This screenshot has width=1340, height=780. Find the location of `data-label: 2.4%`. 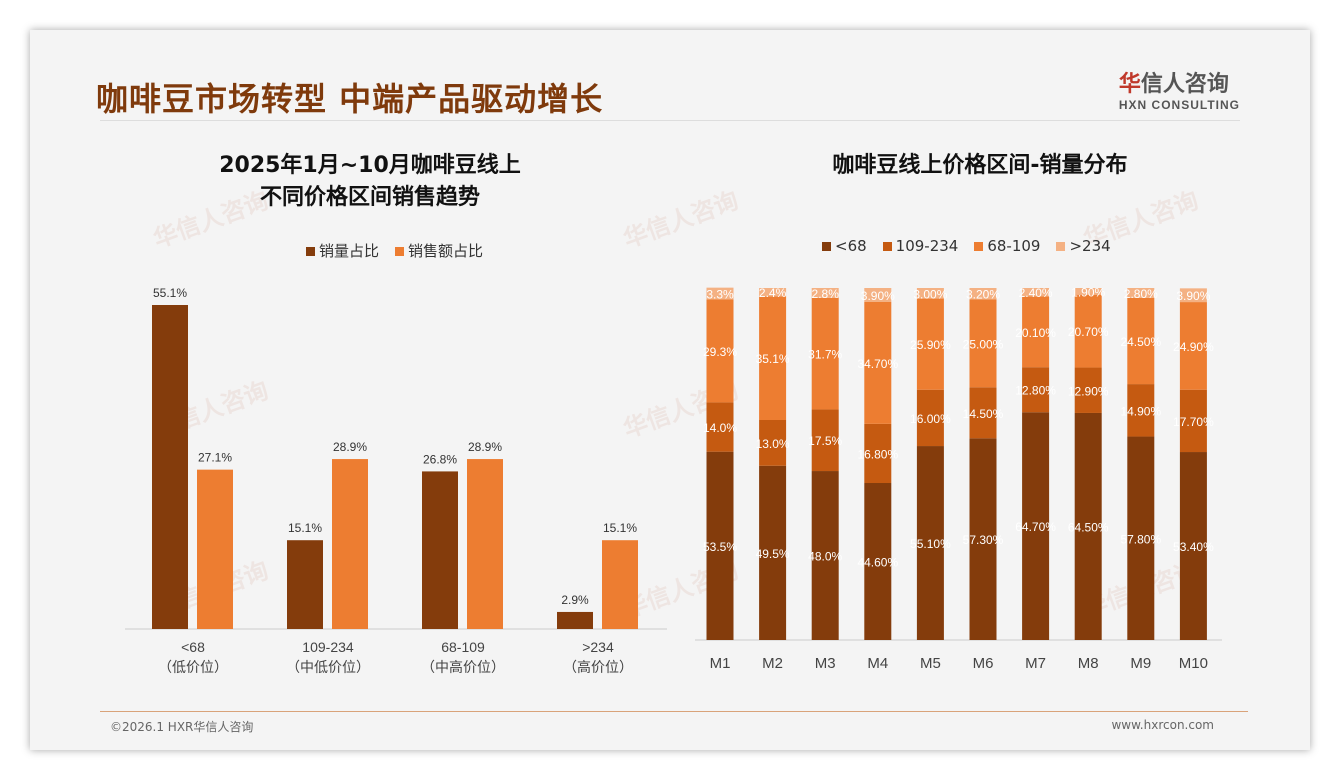

data-label: 2.4% is located at coordinates (773, 293).